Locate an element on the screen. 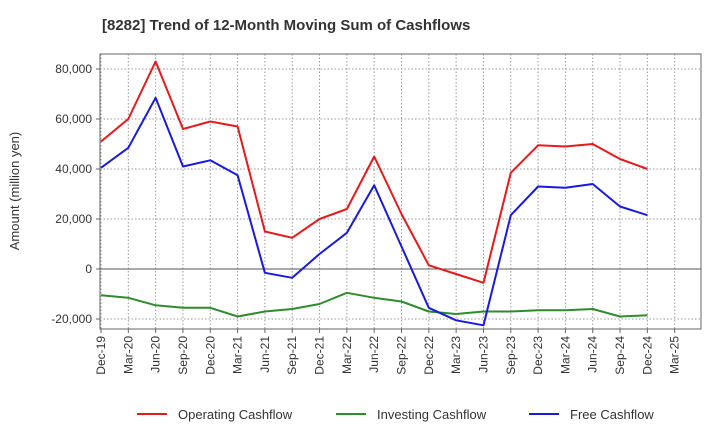  x-tick-label: Mar-22 is located at coordinates (347, 355).